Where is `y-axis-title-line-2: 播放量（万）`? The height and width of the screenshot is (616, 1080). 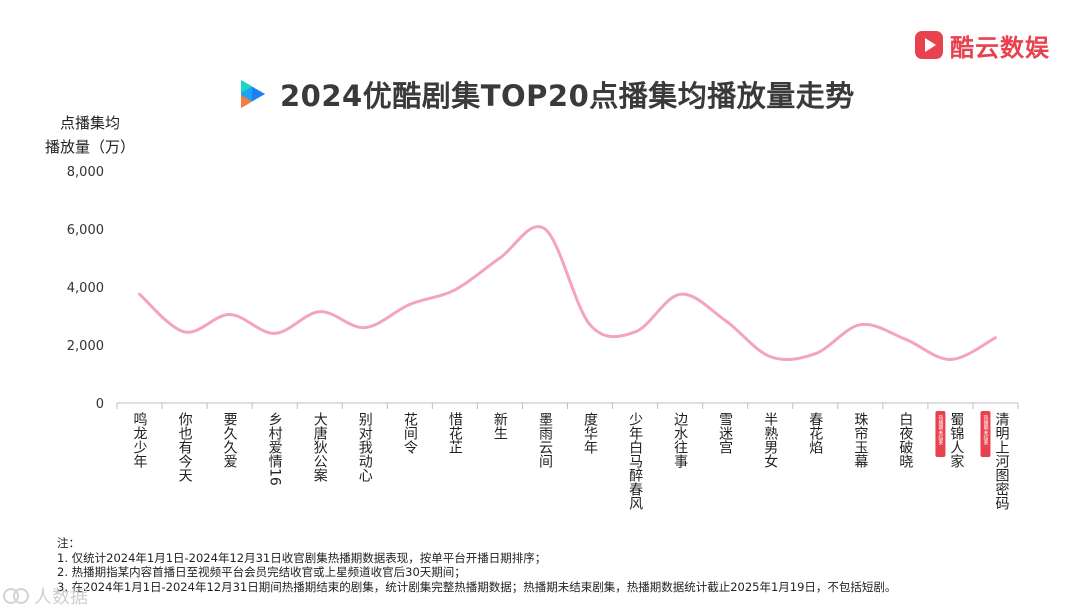 y-axis-title-line-2: 播放量（万） is located at coordinates (89, 147).